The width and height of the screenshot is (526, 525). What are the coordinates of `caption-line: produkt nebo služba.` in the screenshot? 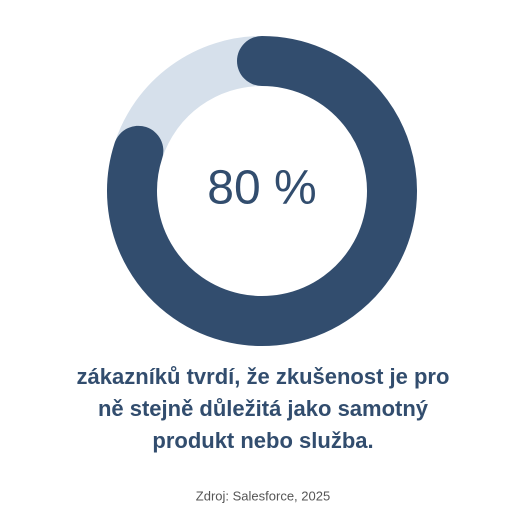 It's located at (262, 440).